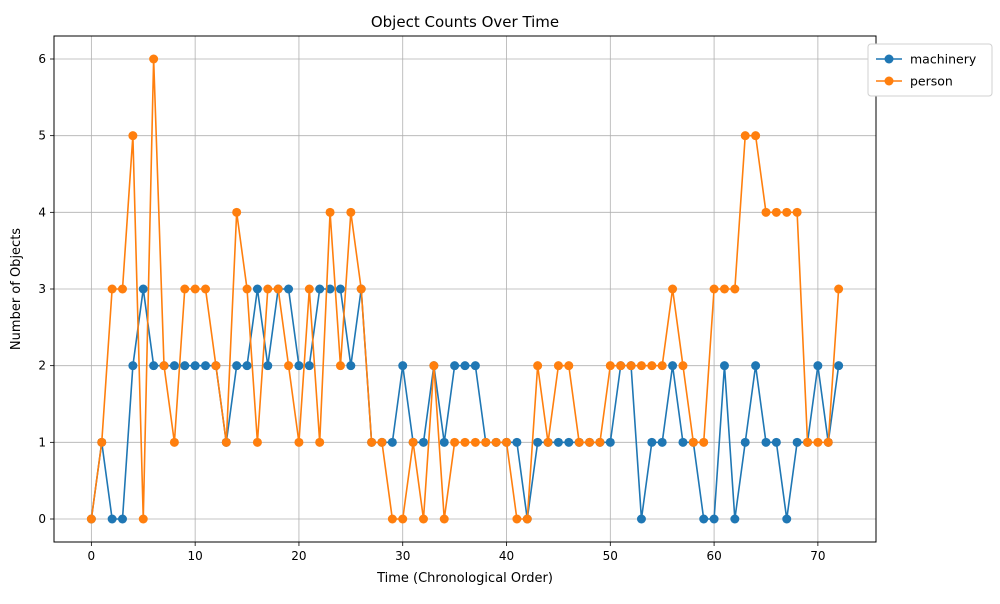 The width and height of the screenshot is (1000, 604). I want to click on legend-label-person: person, so click(931, 81).